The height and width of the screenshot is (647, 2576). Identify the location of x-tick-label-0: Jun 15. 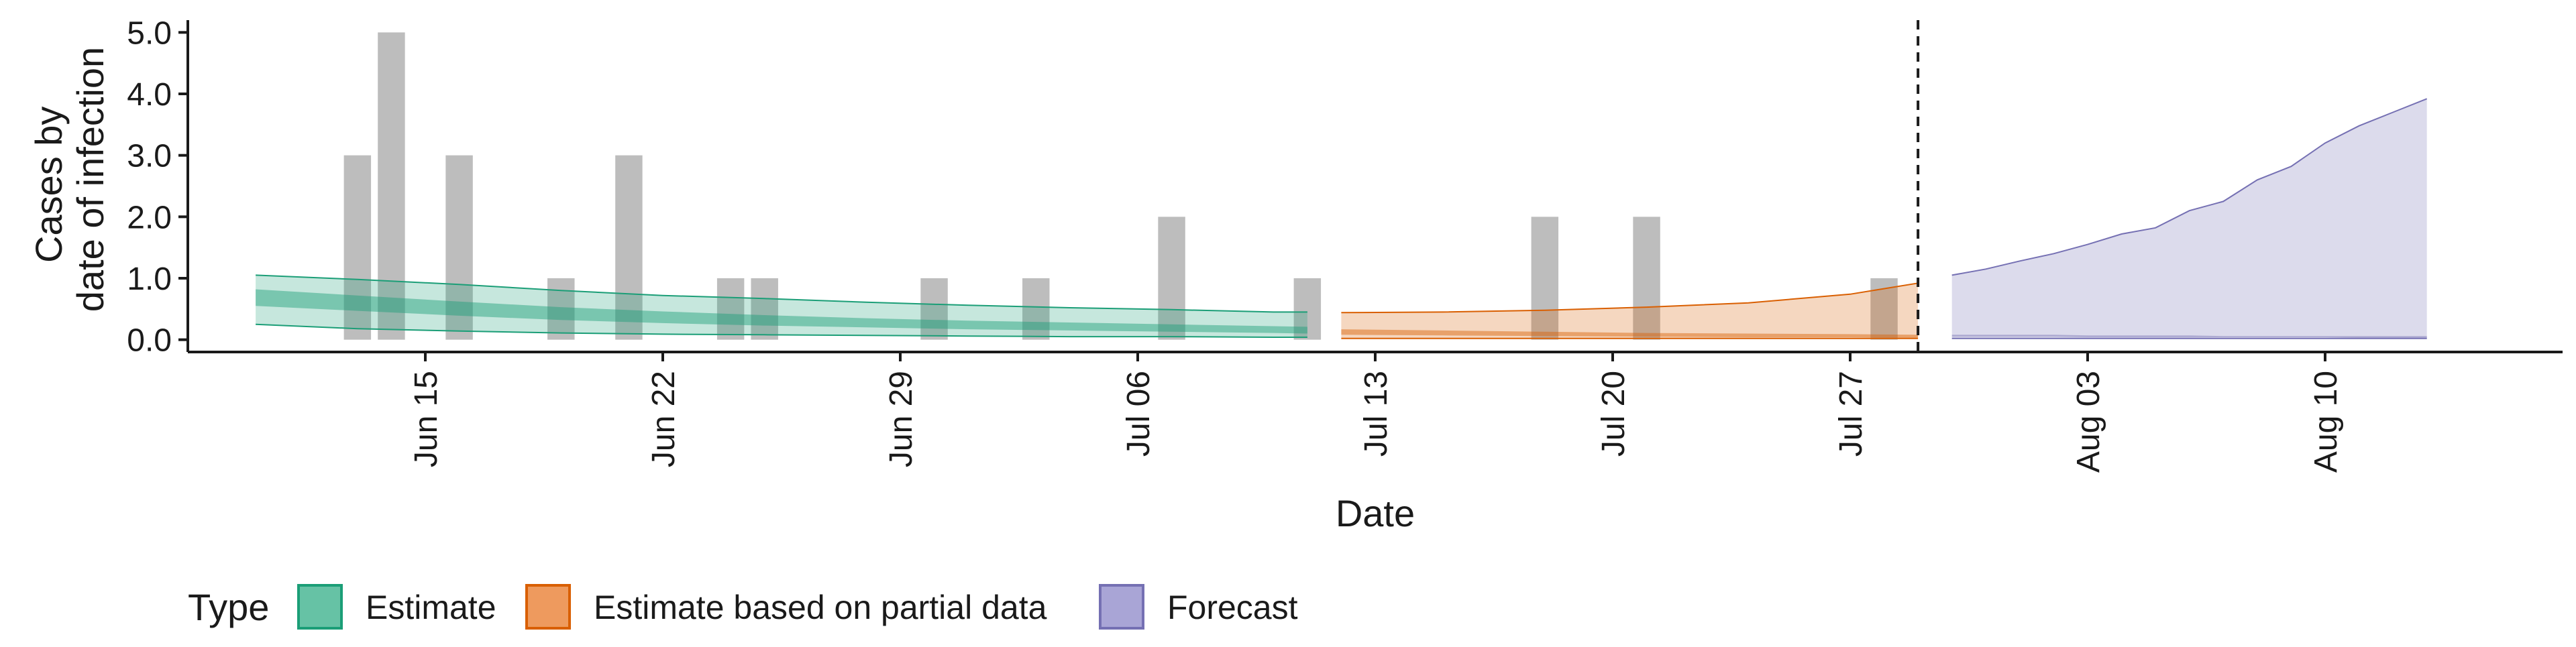
(426, 419).